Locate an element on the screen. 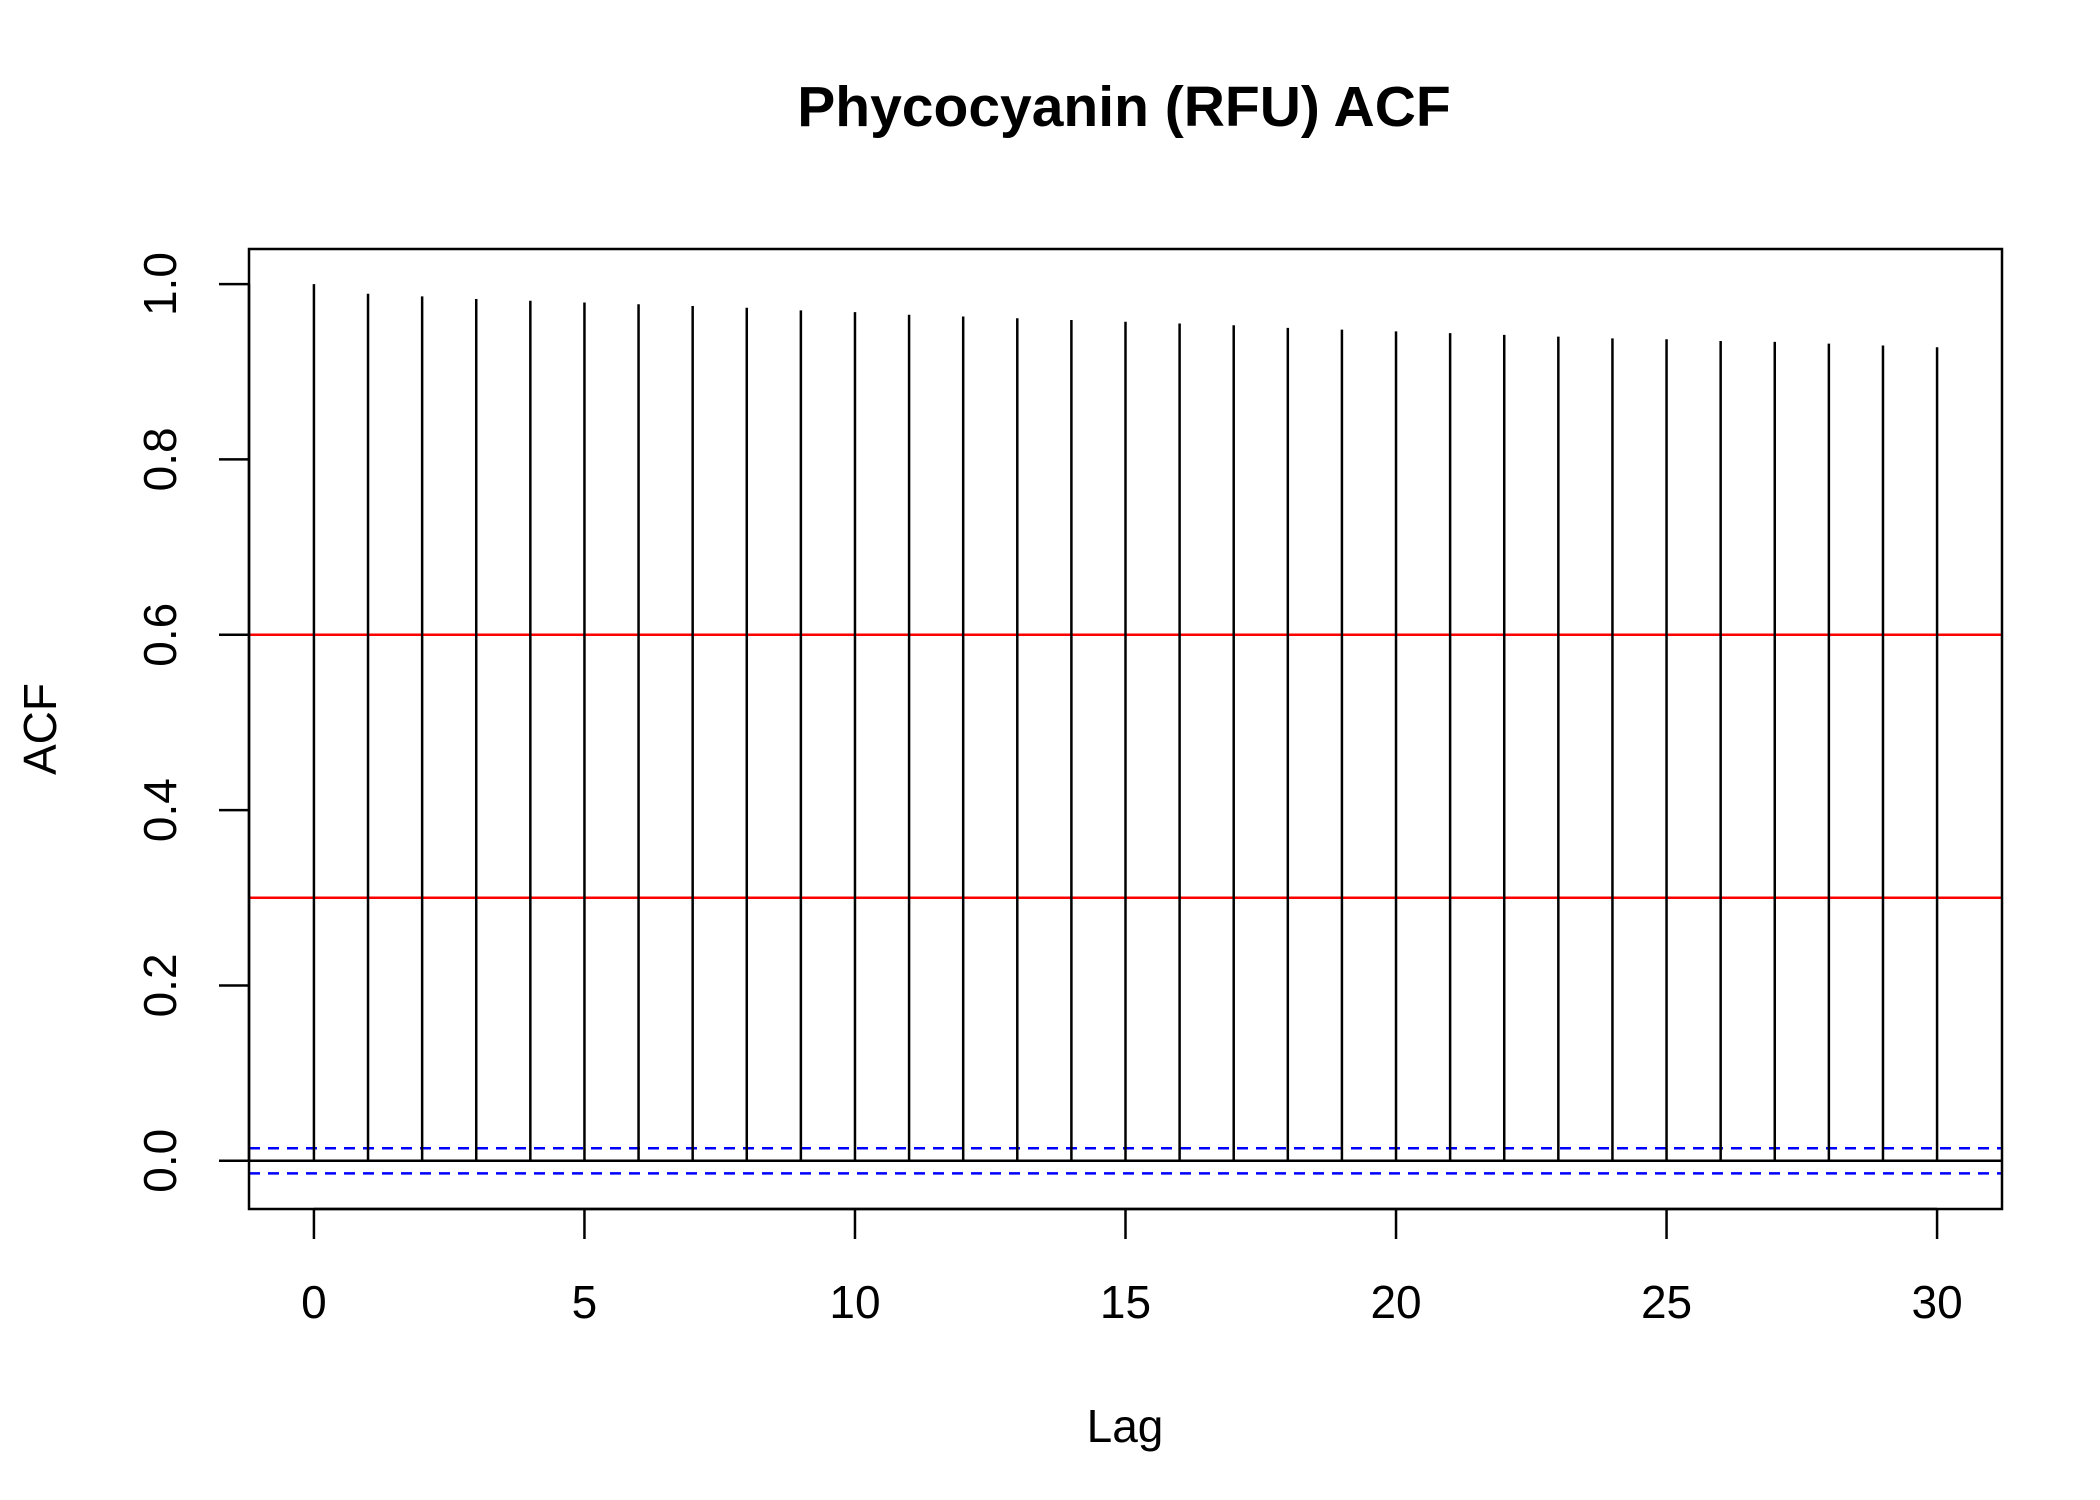 Image resolution: width=2100 pixels, height=1500 pixels. y-tick-label-4: 0.8 is located at coordinates (160, 459).